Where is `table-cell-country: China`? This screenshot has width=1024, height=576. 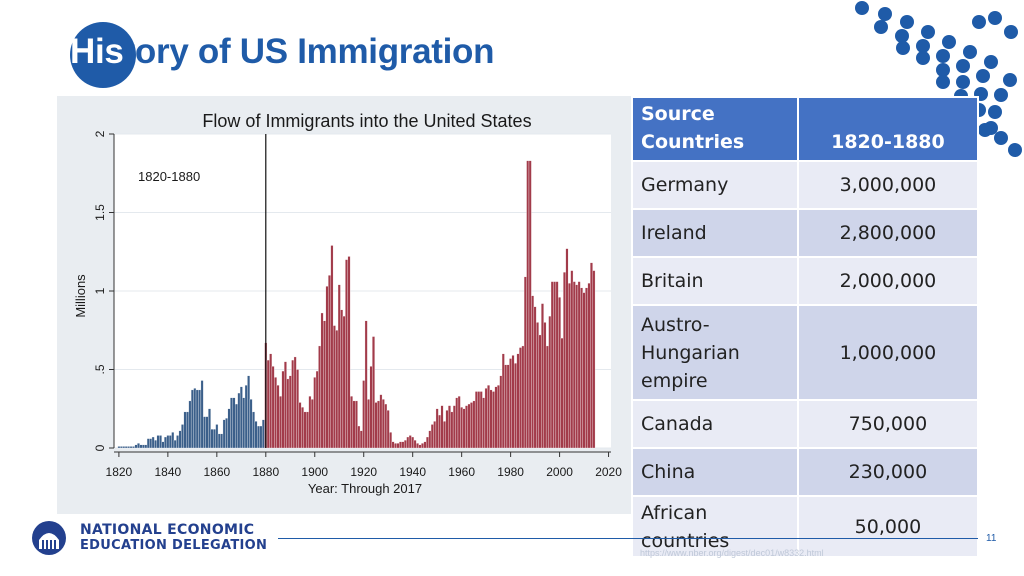 table-cell-country: China is located at coordinates (715, 472).